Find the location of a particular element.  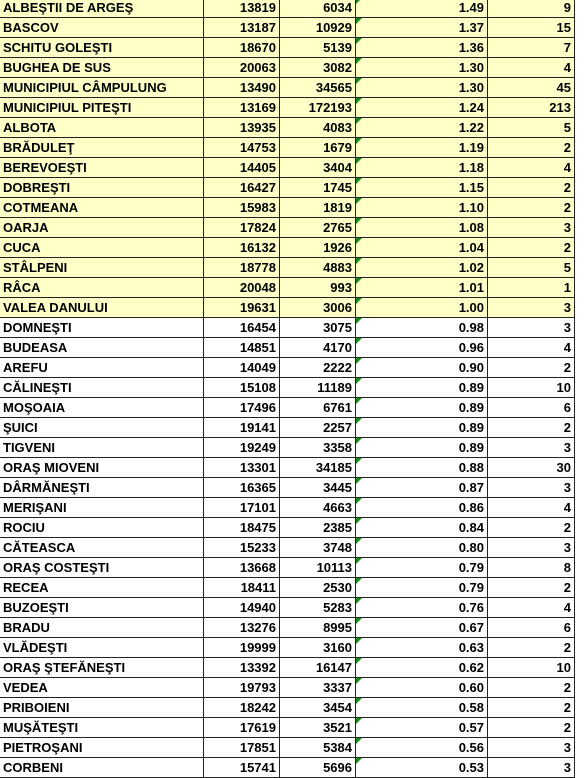

table-row: ŞUICI 19141 2257 0.89 2 is located at coordinates (287, 428).